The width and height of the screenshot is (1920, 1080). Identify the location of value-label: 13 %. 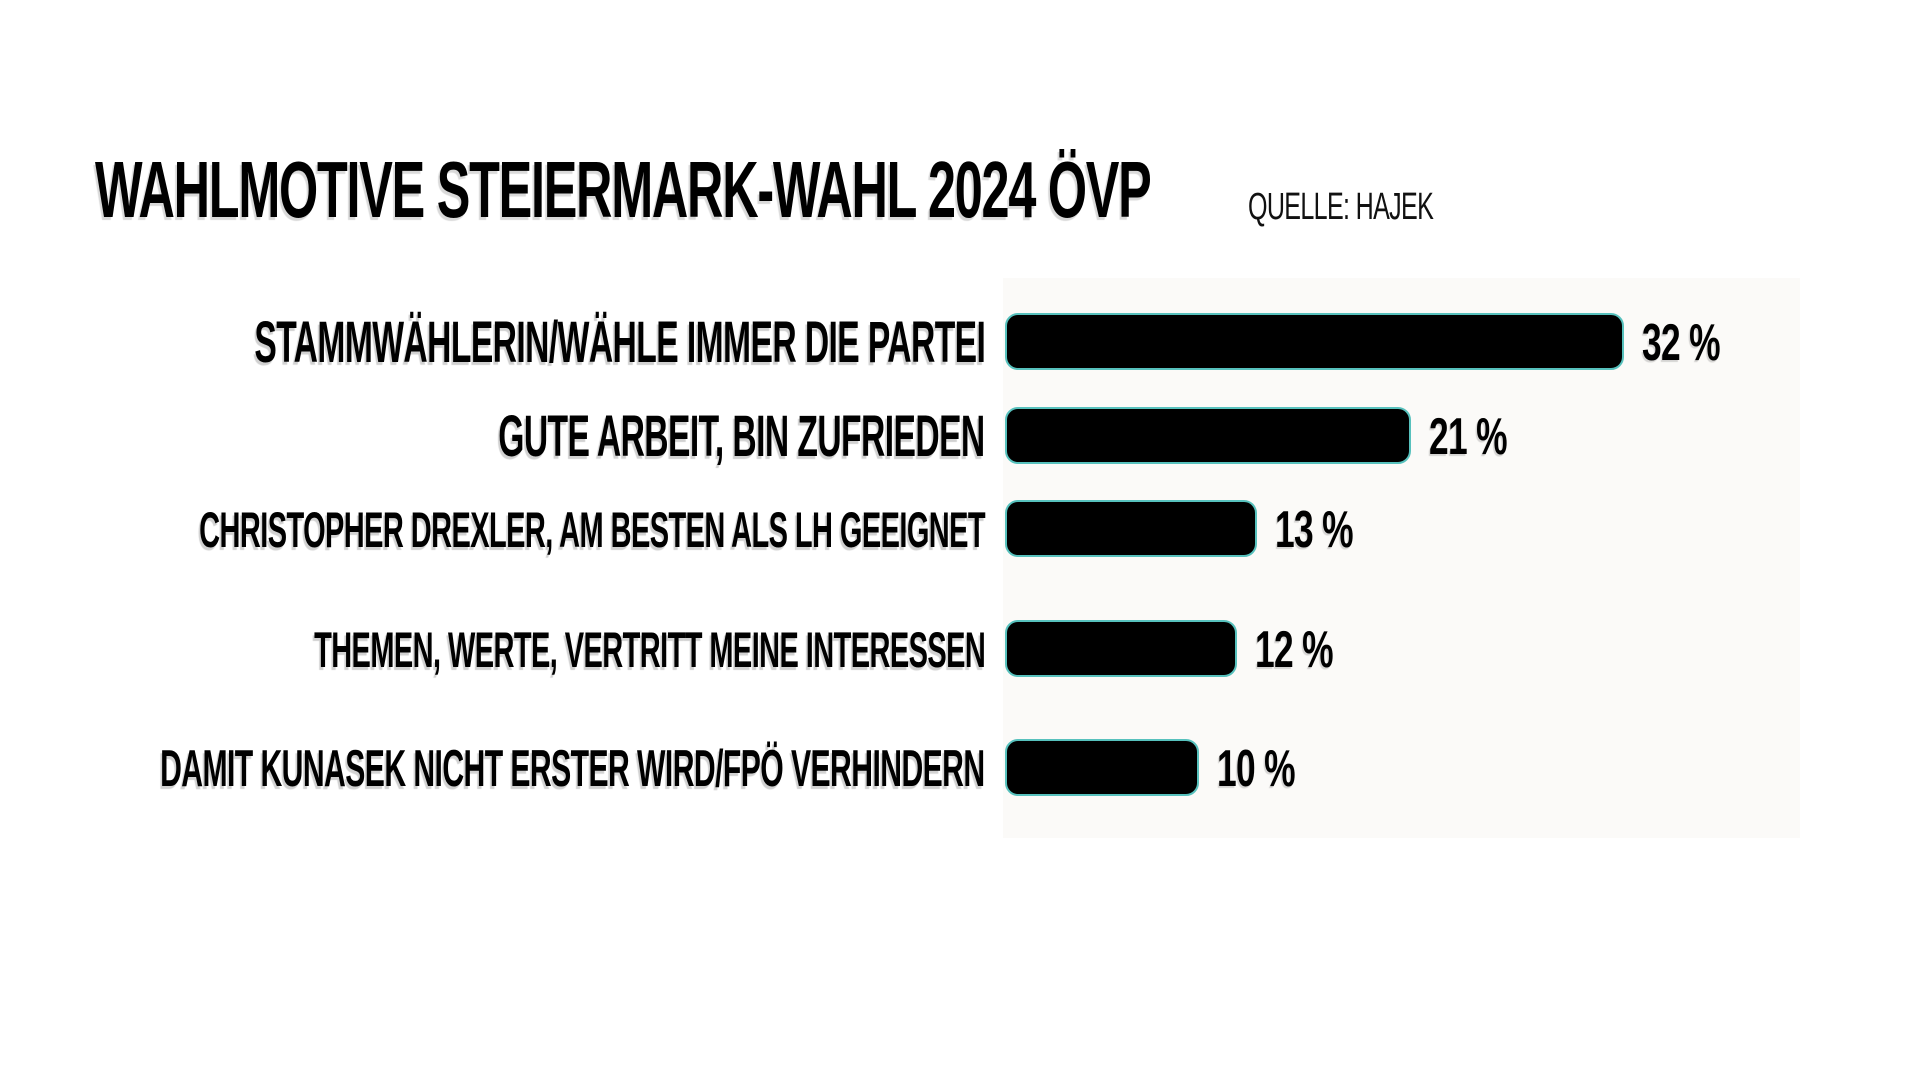
(1314, 529).